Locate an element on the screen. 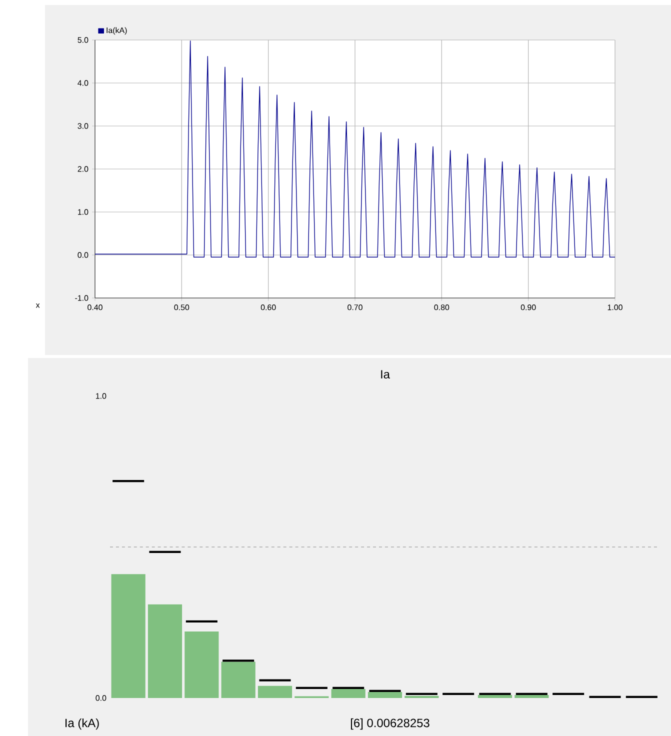 The image size is (671, 736). text: [6] 0.00628253 is located at coordinates (390, 724).